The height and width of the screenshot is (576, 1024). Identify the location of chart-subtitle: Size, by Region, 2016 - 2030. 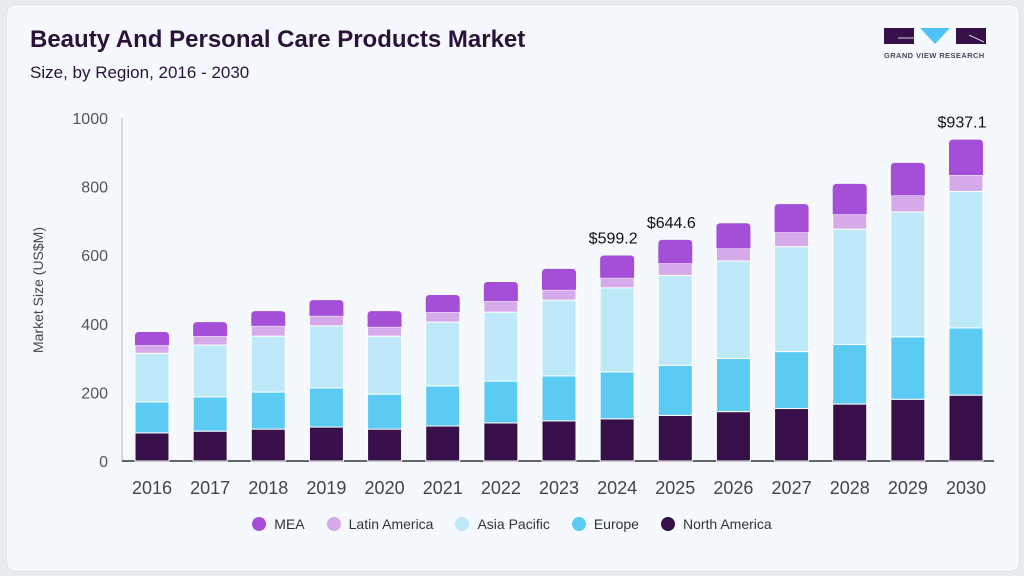
(140, 72).